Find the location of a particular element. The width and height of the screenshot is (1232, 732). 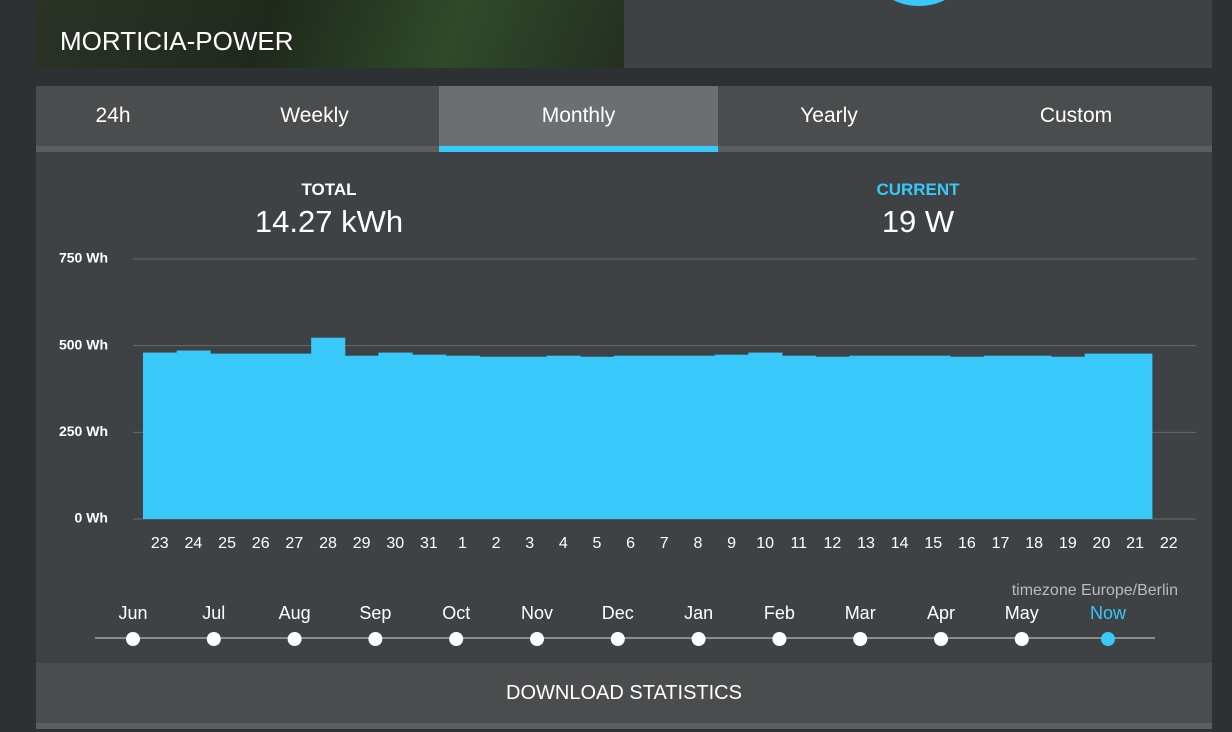

total-label: TOTAL is located at coordinates (329, 189).